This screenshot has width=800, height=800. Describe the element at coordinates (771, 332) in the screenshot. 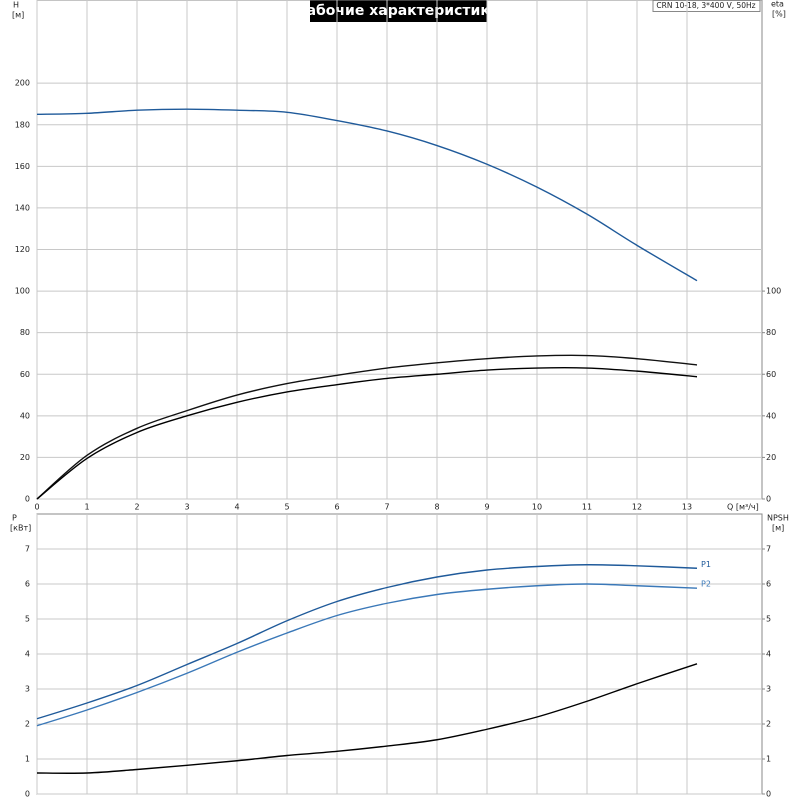

I see `y2-tick-label: 80` at that location.